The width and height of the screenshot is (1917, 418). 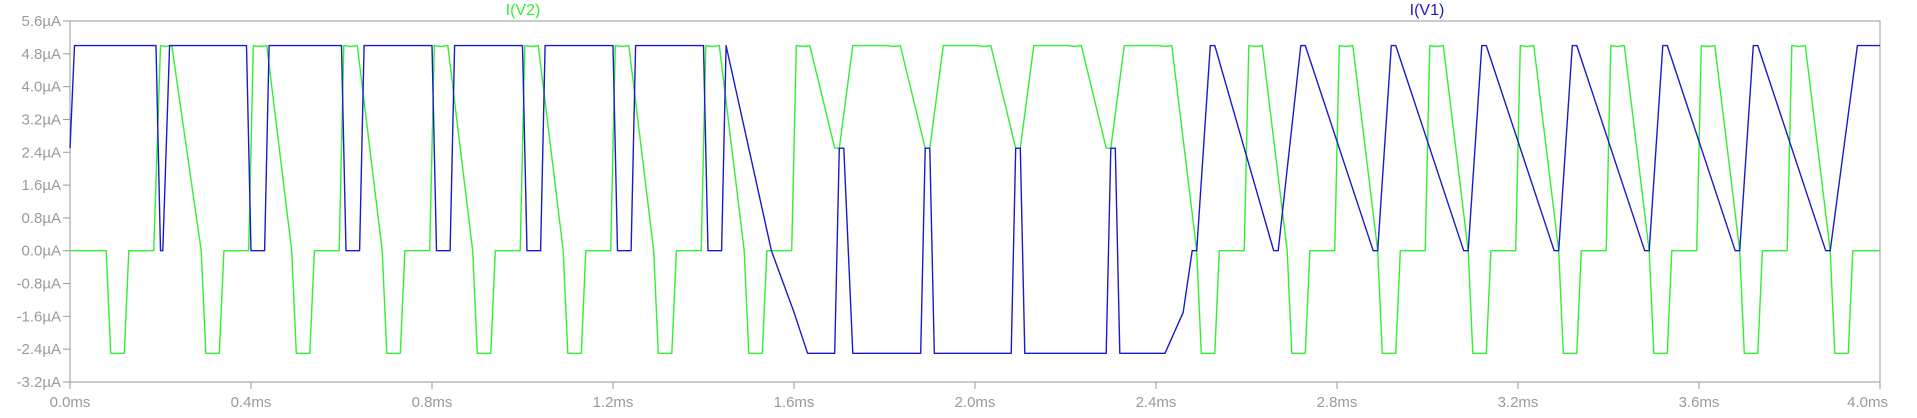 I want to click on y-tick-label: -2.4µA, so click(x=39, y=349).